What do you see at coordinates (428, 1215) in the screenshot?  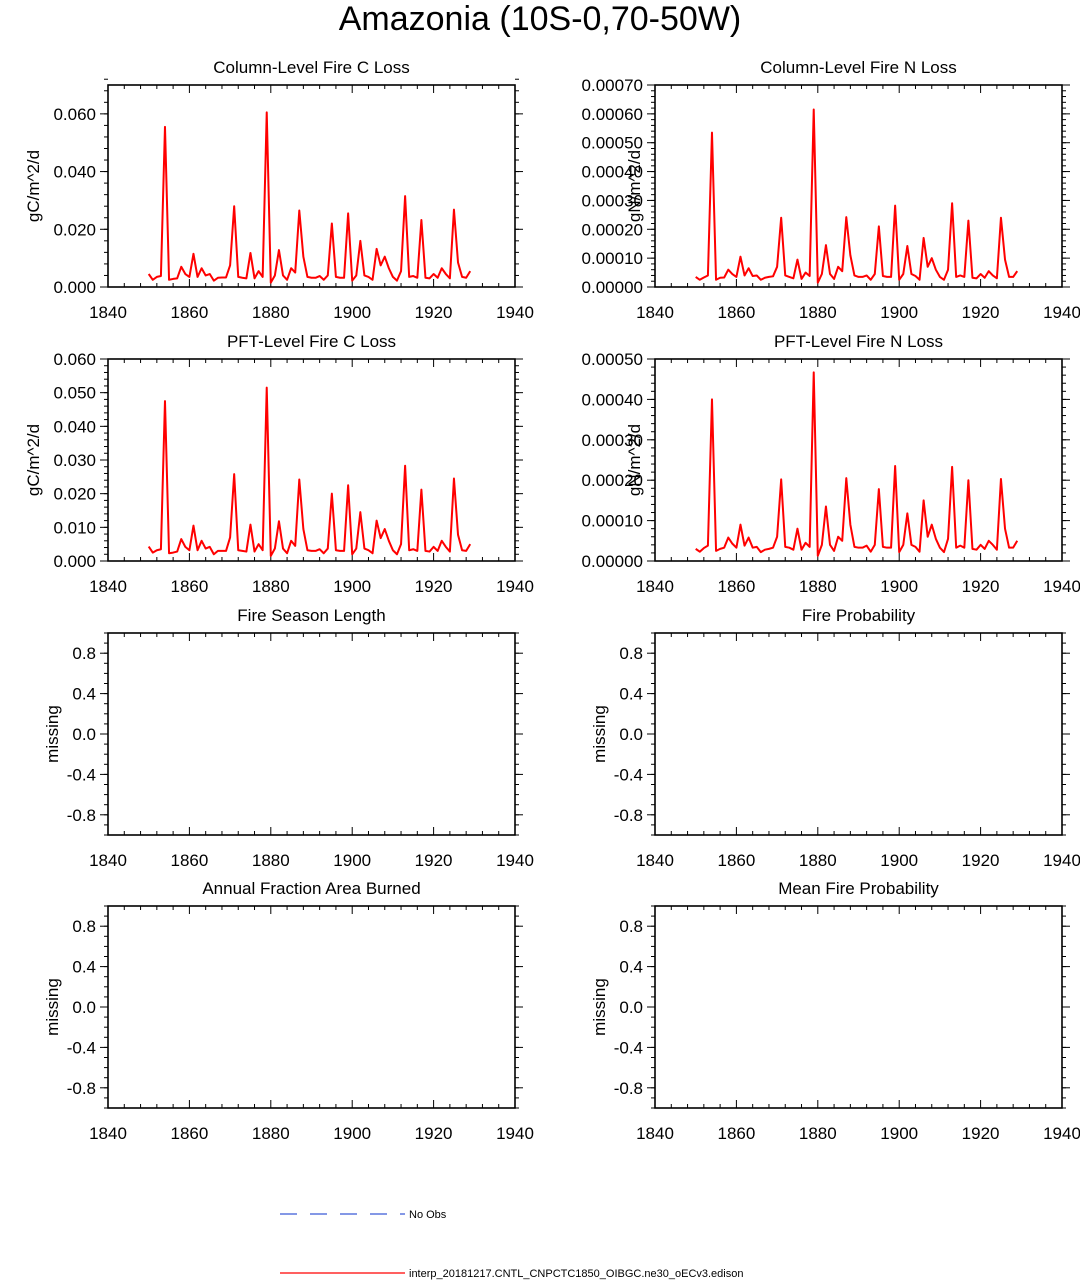 I see `legend-obs-label: No Obs` at bounding box center [428, 1215].